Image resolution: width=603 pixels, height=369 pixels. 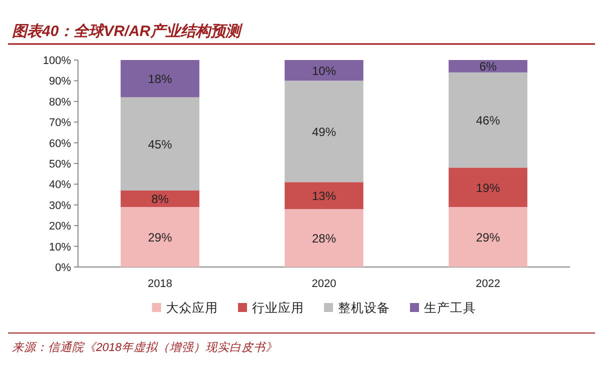 I want to click on data-label: 28%, so click(x=324, y=239).